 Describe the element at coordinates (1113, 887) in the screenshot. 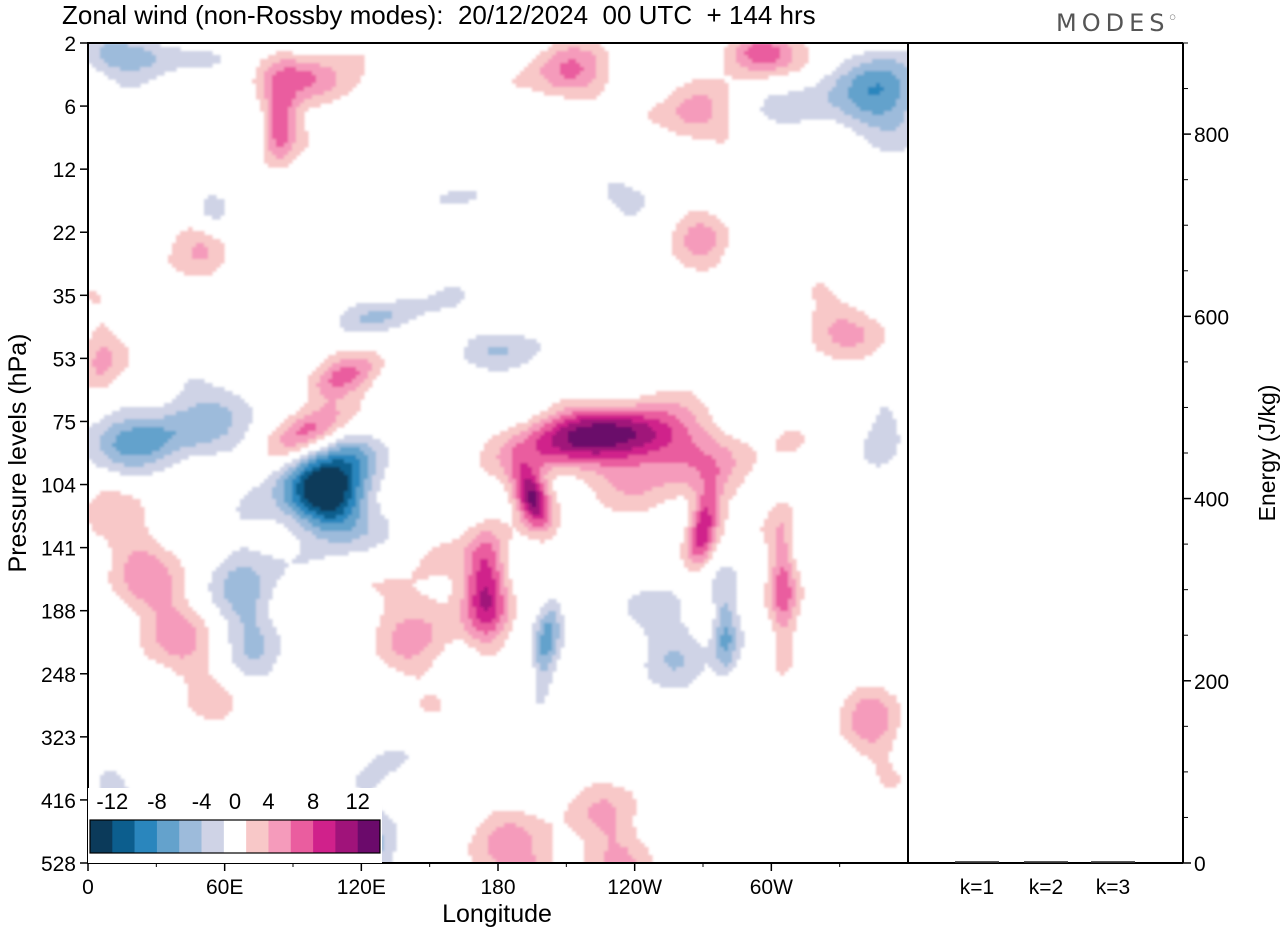

I see `energy-category-label: k=3` at that location.